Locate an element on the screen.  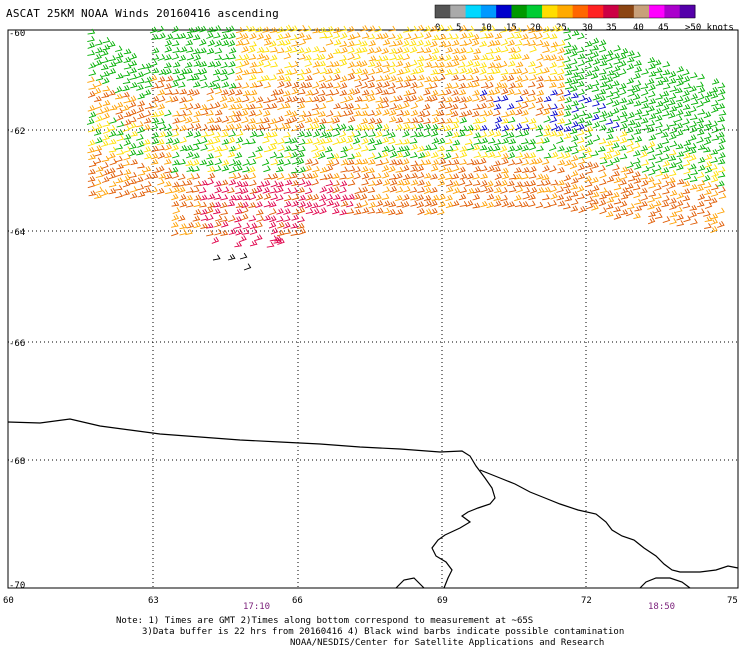
legend-swatch is located at coordinates (595, 11).